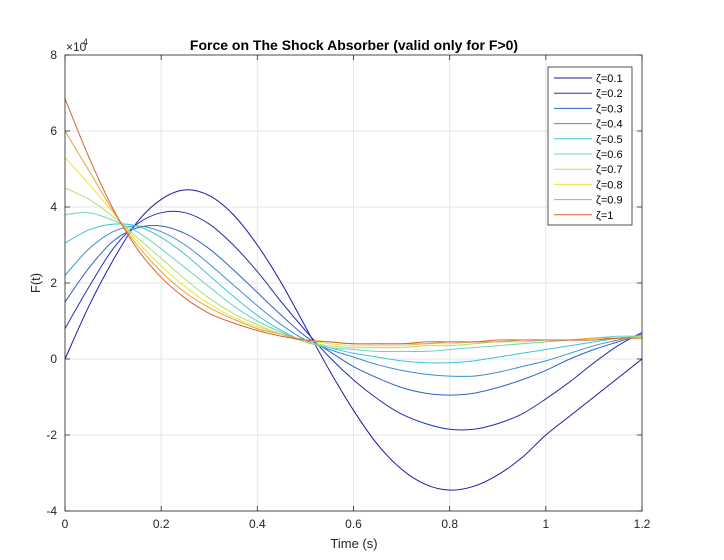  Describe the element at coordinates (53, 359) in the screenshot. I see `y-tick-label: 0` at that location.